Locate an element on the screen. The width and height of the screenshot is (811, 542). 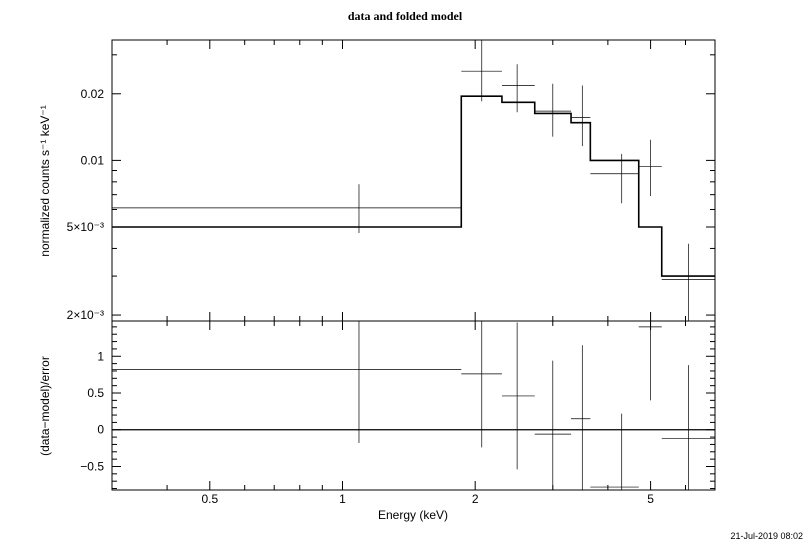
y-tick-label: 0.5 is located at coordinates (95, 393).